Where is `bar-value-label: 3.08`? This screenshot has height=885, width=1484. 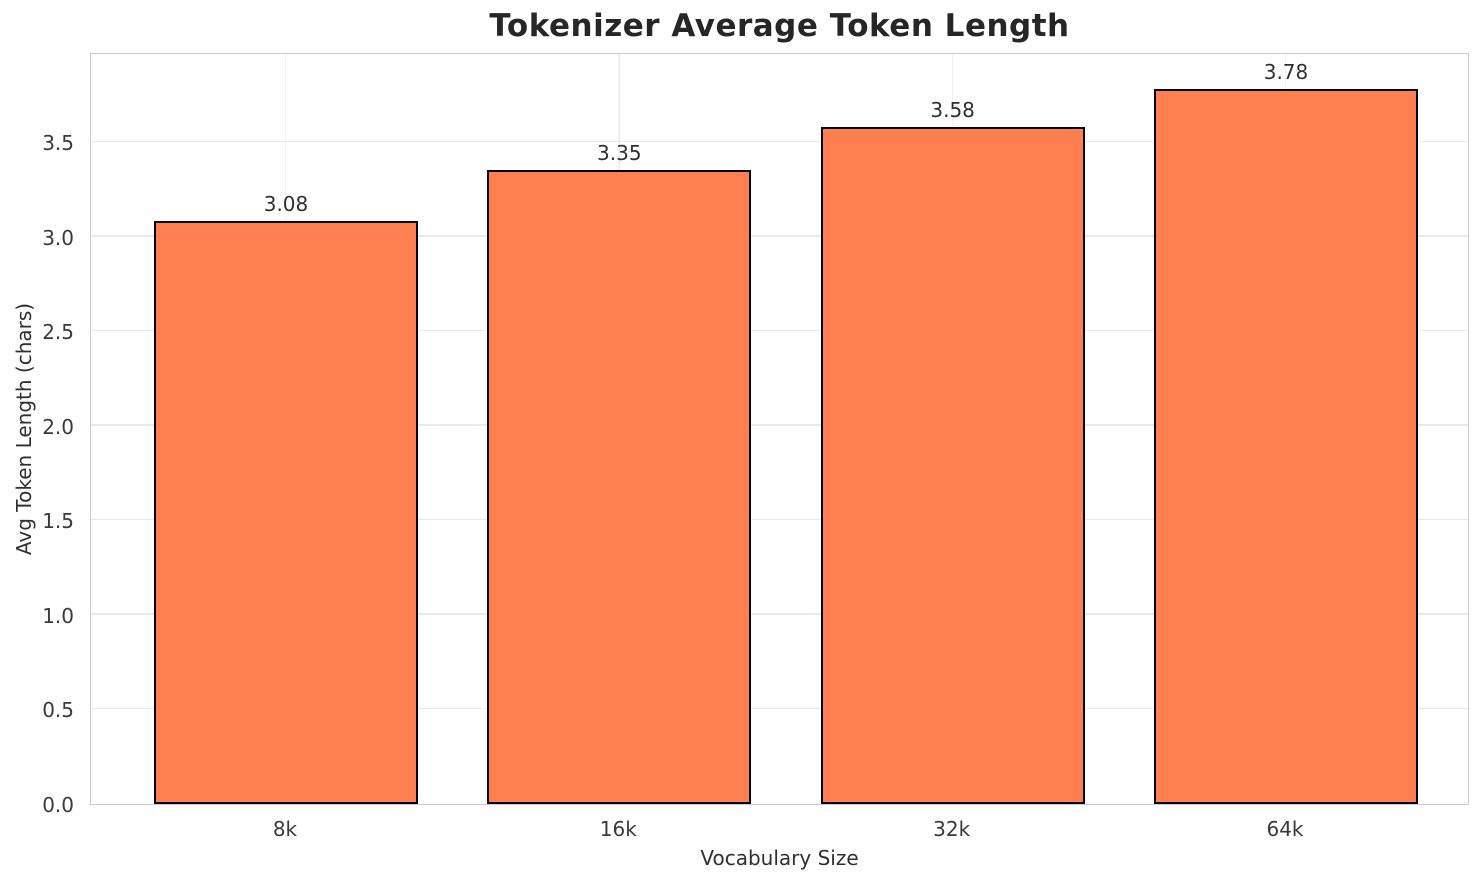
bar-value-label: 3.08 is located at coordinates (286, 204).